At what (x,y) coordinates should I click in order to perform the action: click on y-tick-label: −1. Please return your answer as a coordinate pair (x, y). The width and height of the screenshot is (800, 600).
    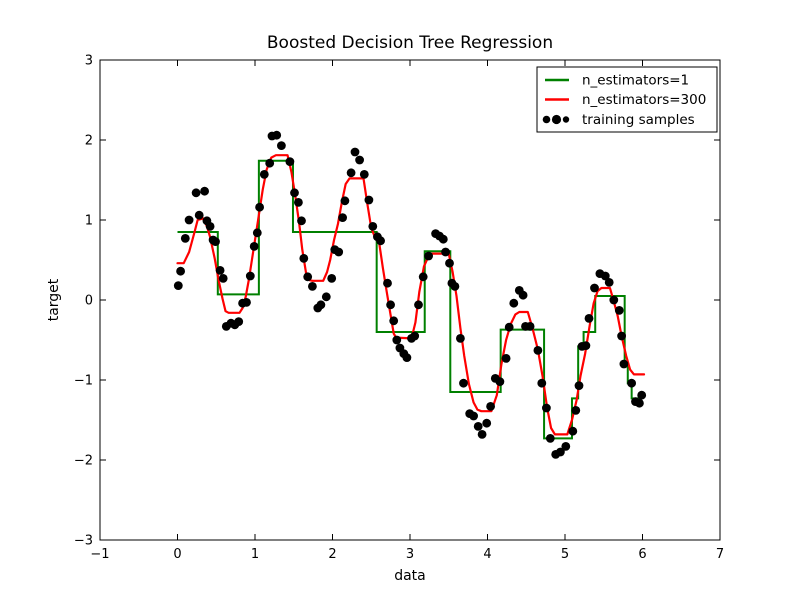
    Looking at the image, I should click on (83, 381).